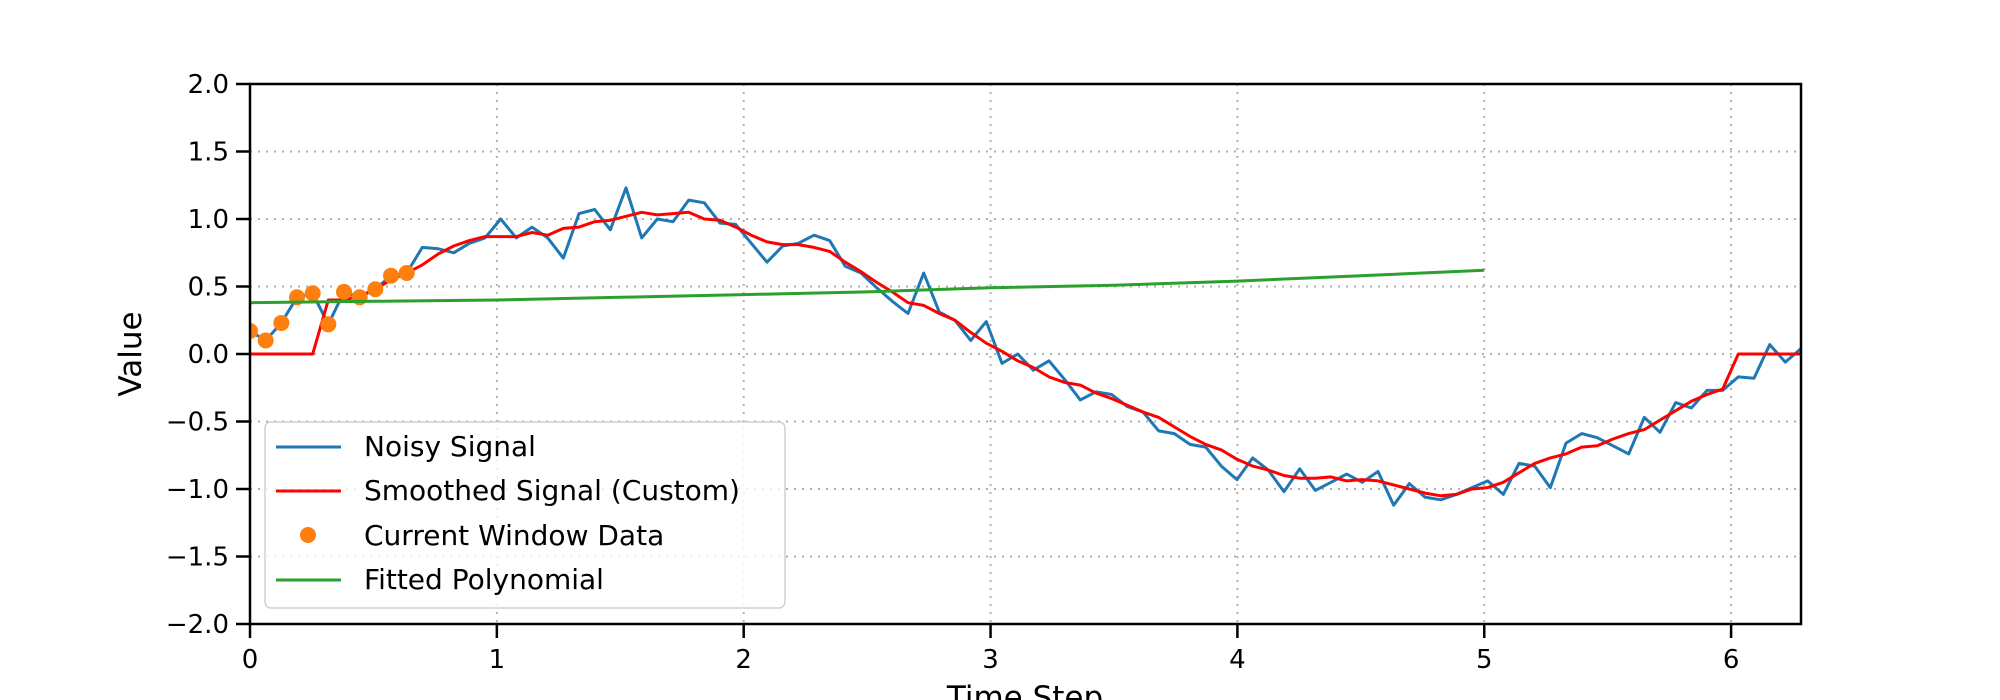  I want to click on x-tick-label: 6, so click(1731, 660).